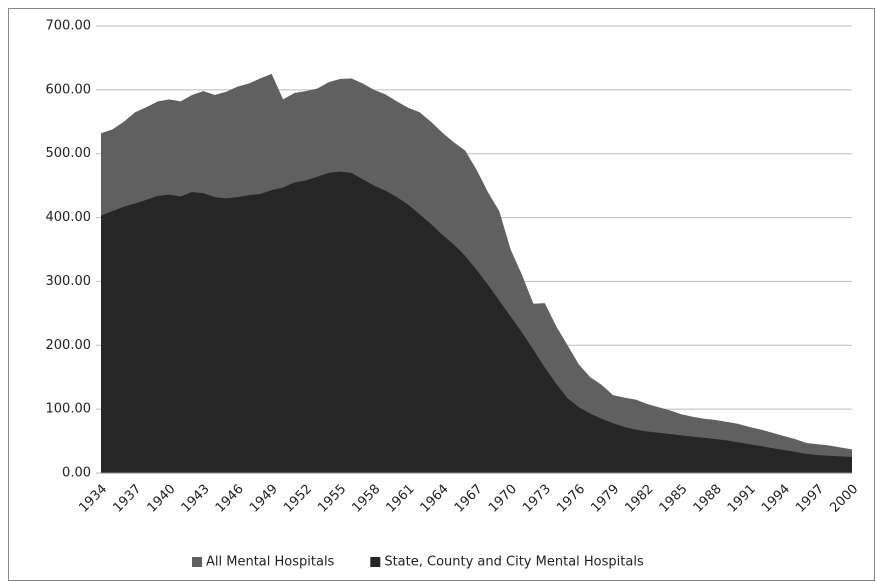  I want to click on y-tick-label: 300.00, so click(69, 281).